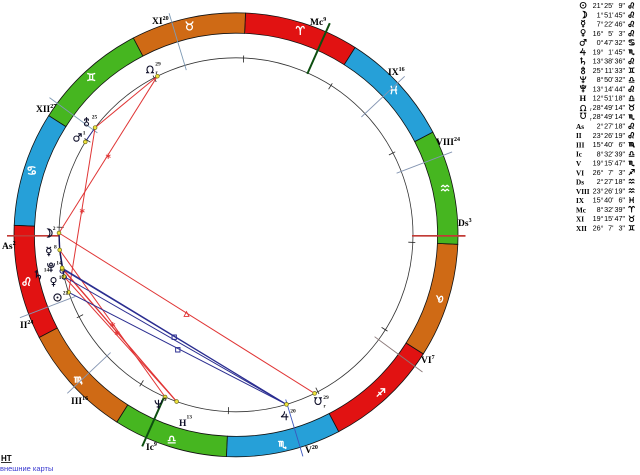 This screenshot has height=475, width=640. Describe the element at coordinates (581, 210) in the screenshot. I see `svg-text: Mc` at that location.